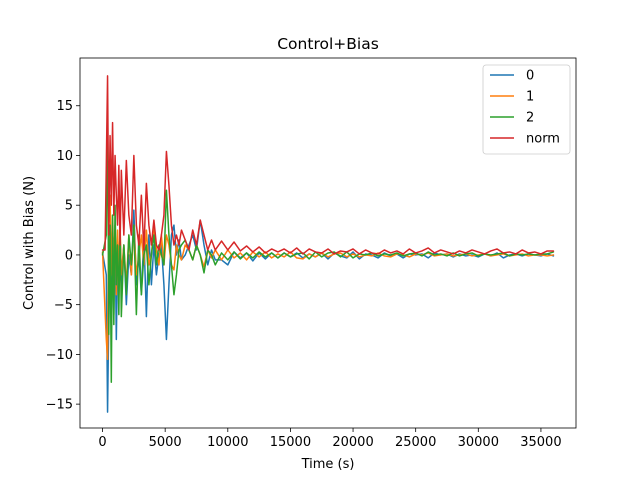 The height and width of the screenshot is (480, 640). What do you see at coordinates (69, 206) in the screenshot?
I see `y-tick-label: 5` at bounding box center [69, 206].